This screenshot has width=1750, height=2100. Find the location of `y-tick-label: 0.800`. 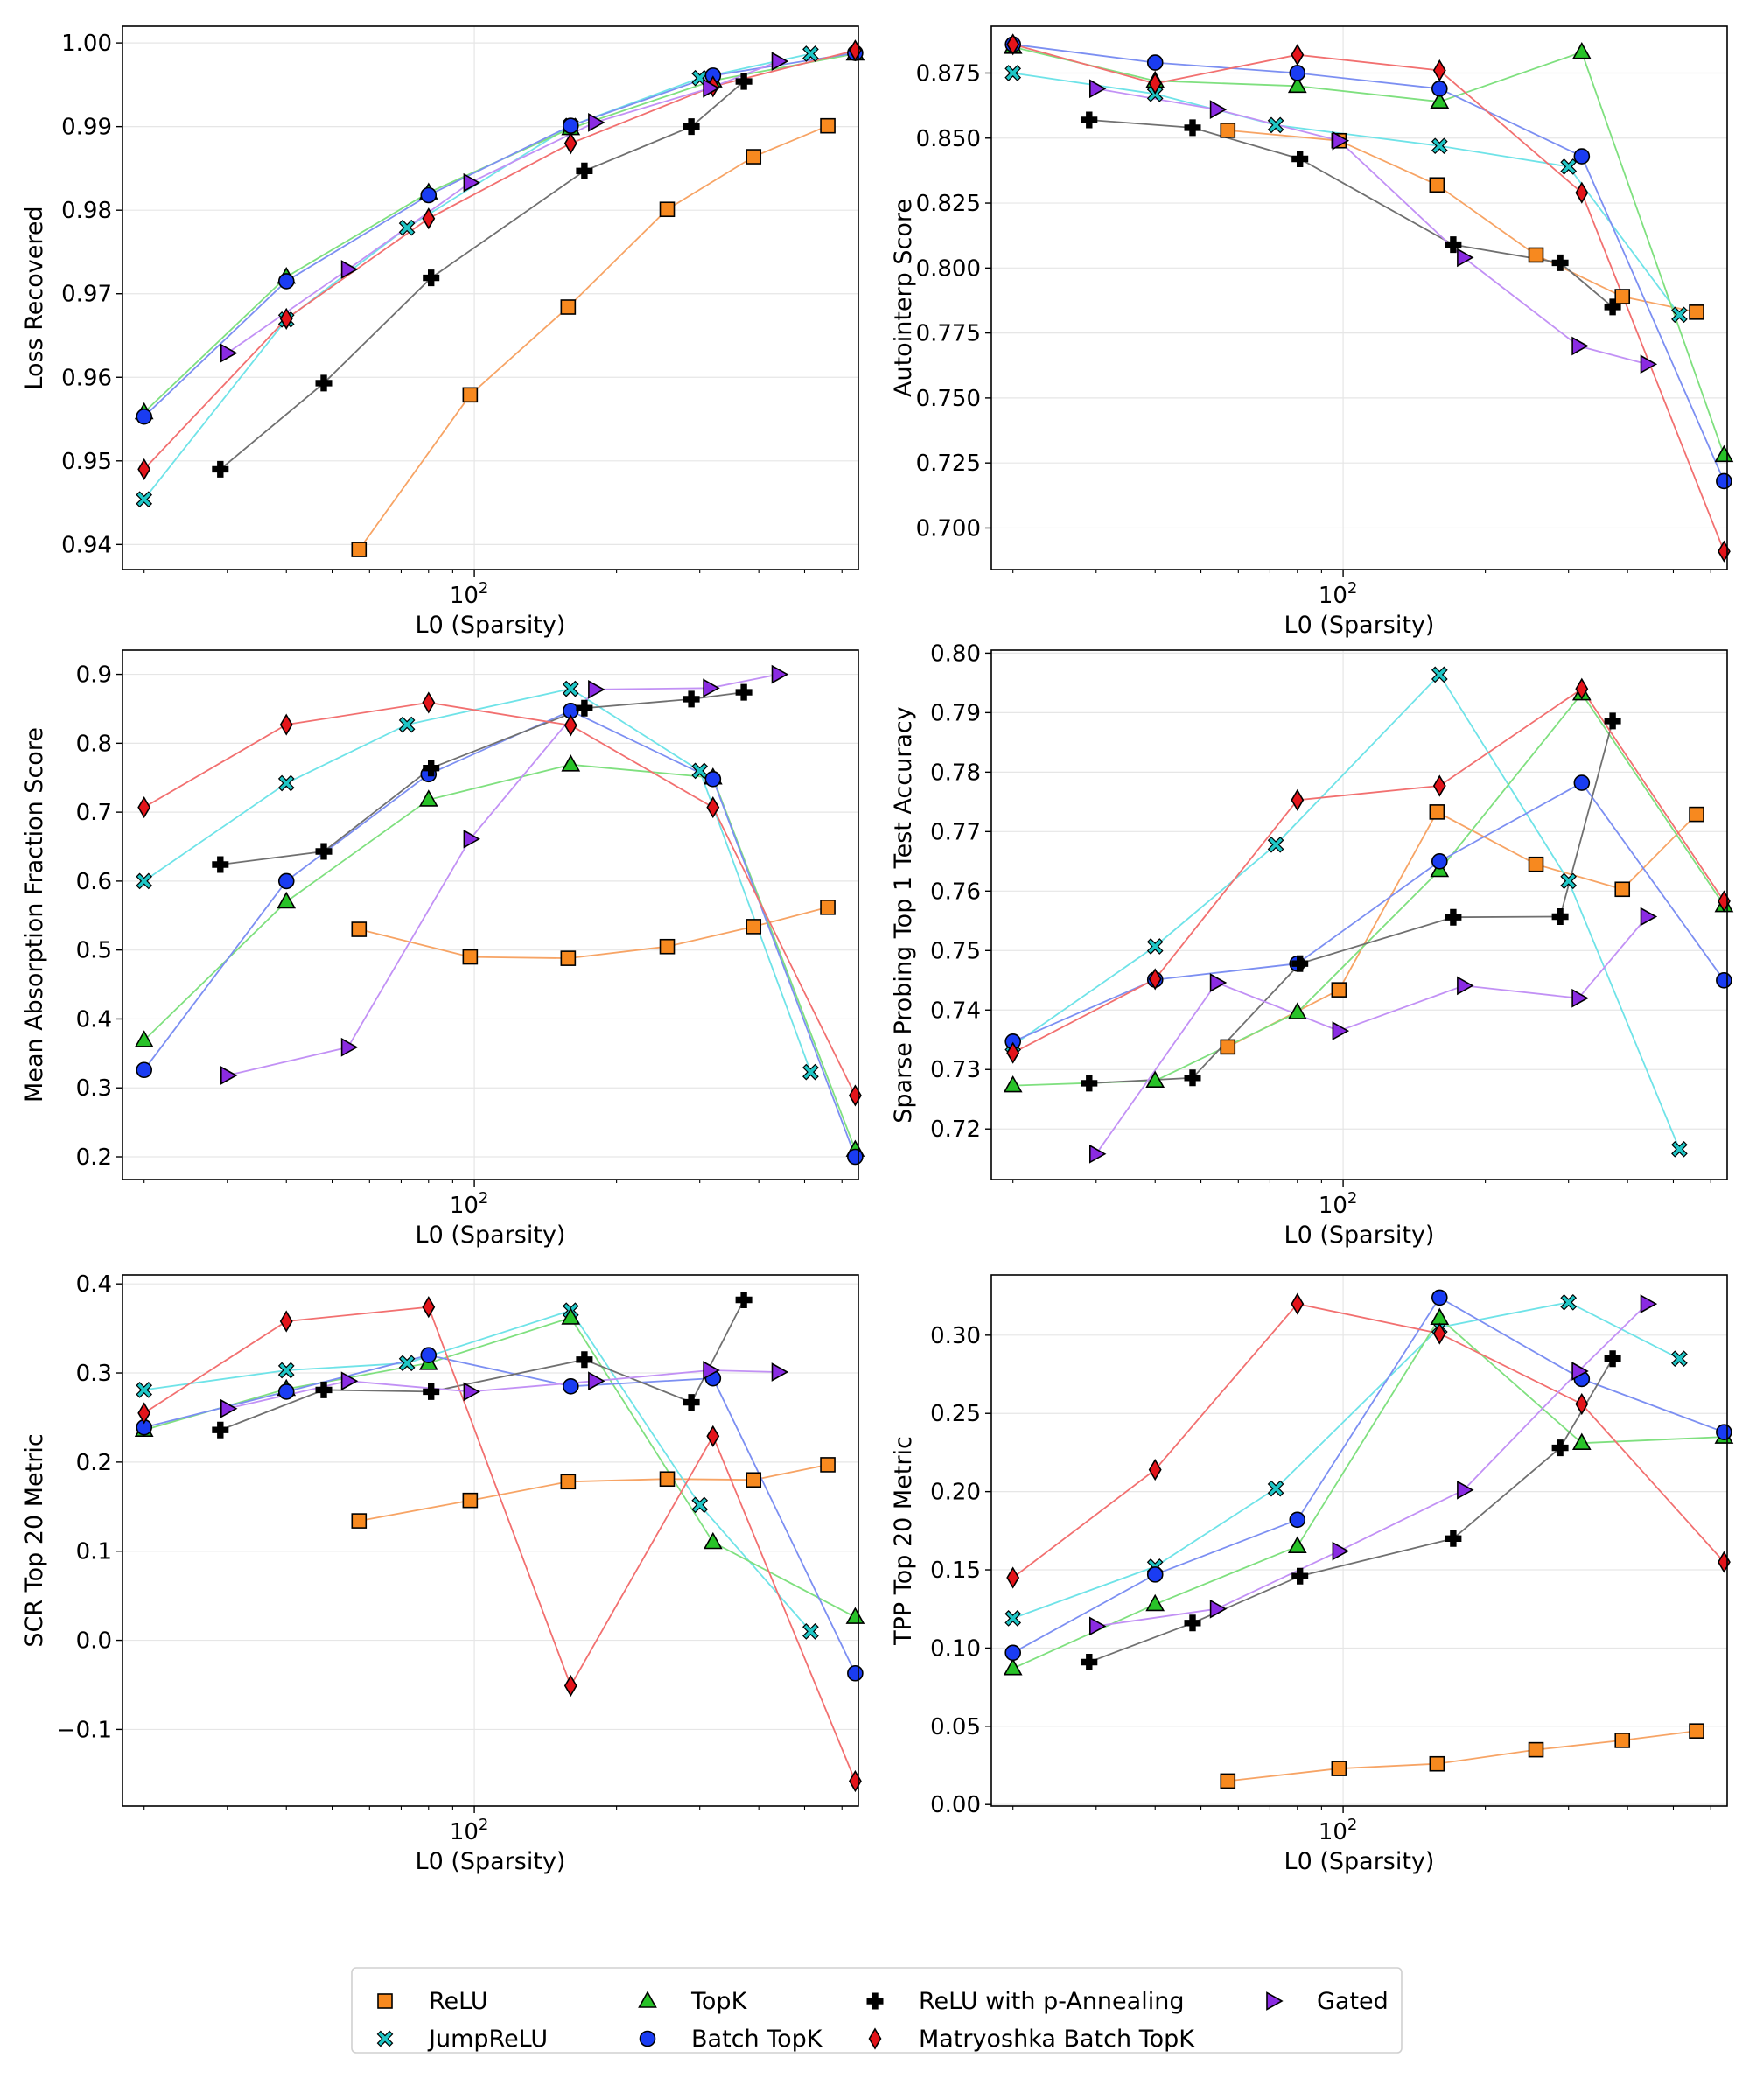

y-tick-label: 0.800 is located at coordinates (948, 269).